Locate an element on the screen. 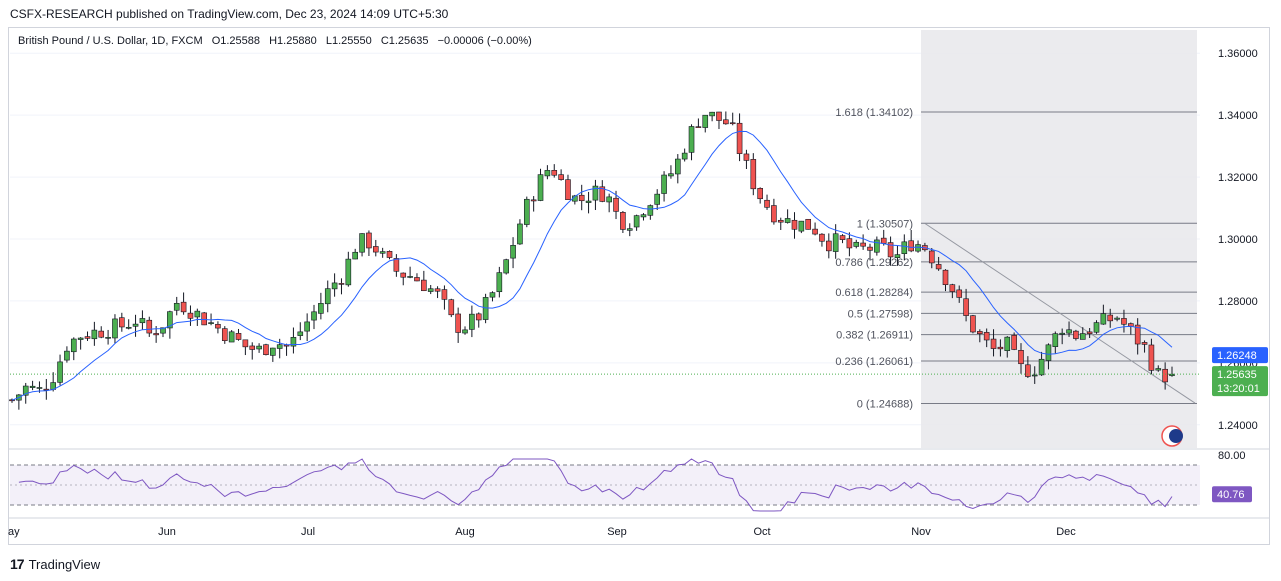 The image size is (1281, 581). ma-price-label: 1.26248 is located at coordinates (1237, 356).